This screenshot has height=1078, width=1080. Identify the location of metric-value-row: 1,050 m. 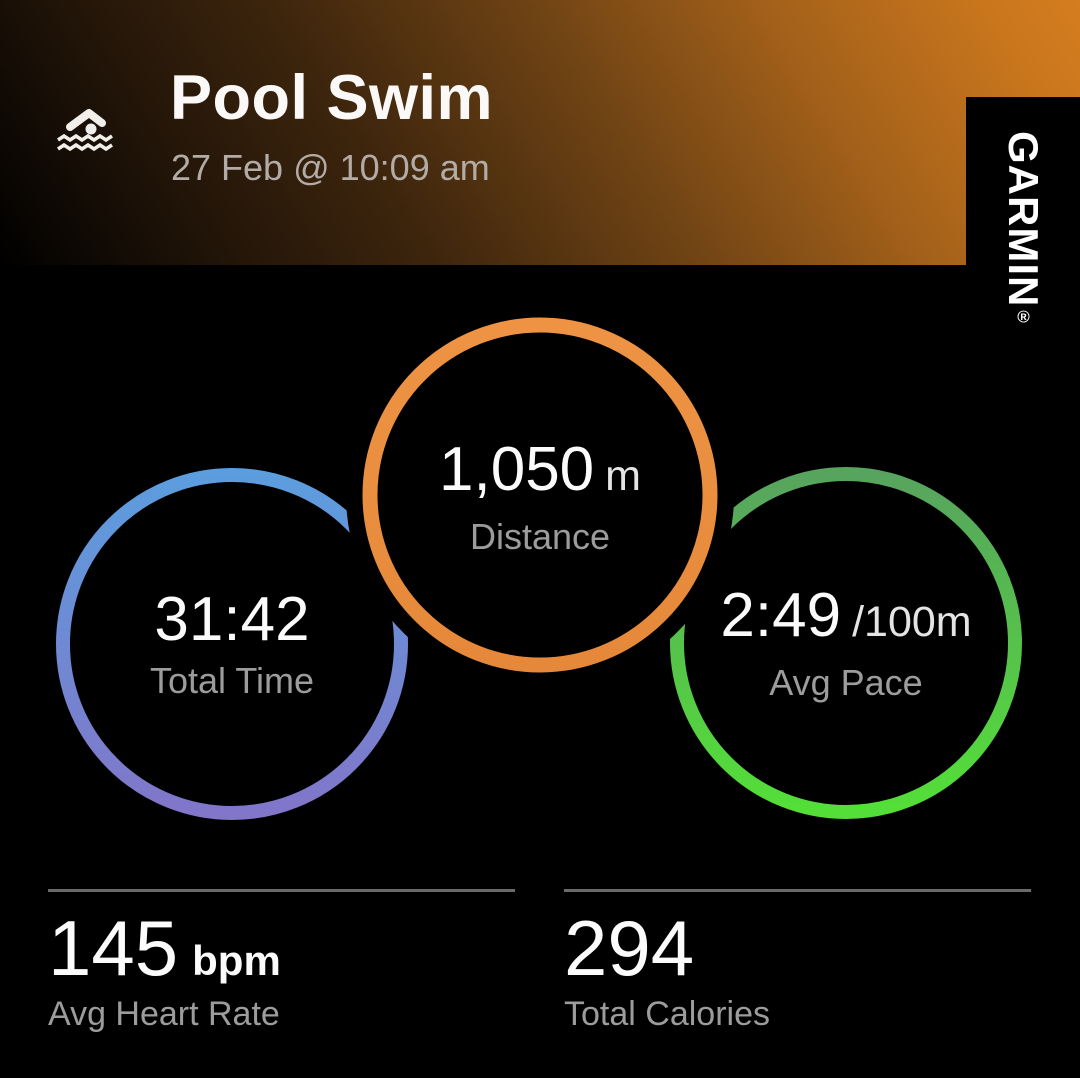
(540, 473).